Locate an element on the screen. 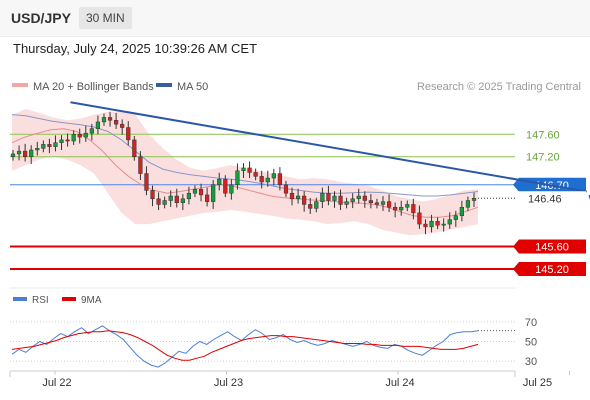  x-tick-label: Jul 22 is located at coordinates (56, 383).